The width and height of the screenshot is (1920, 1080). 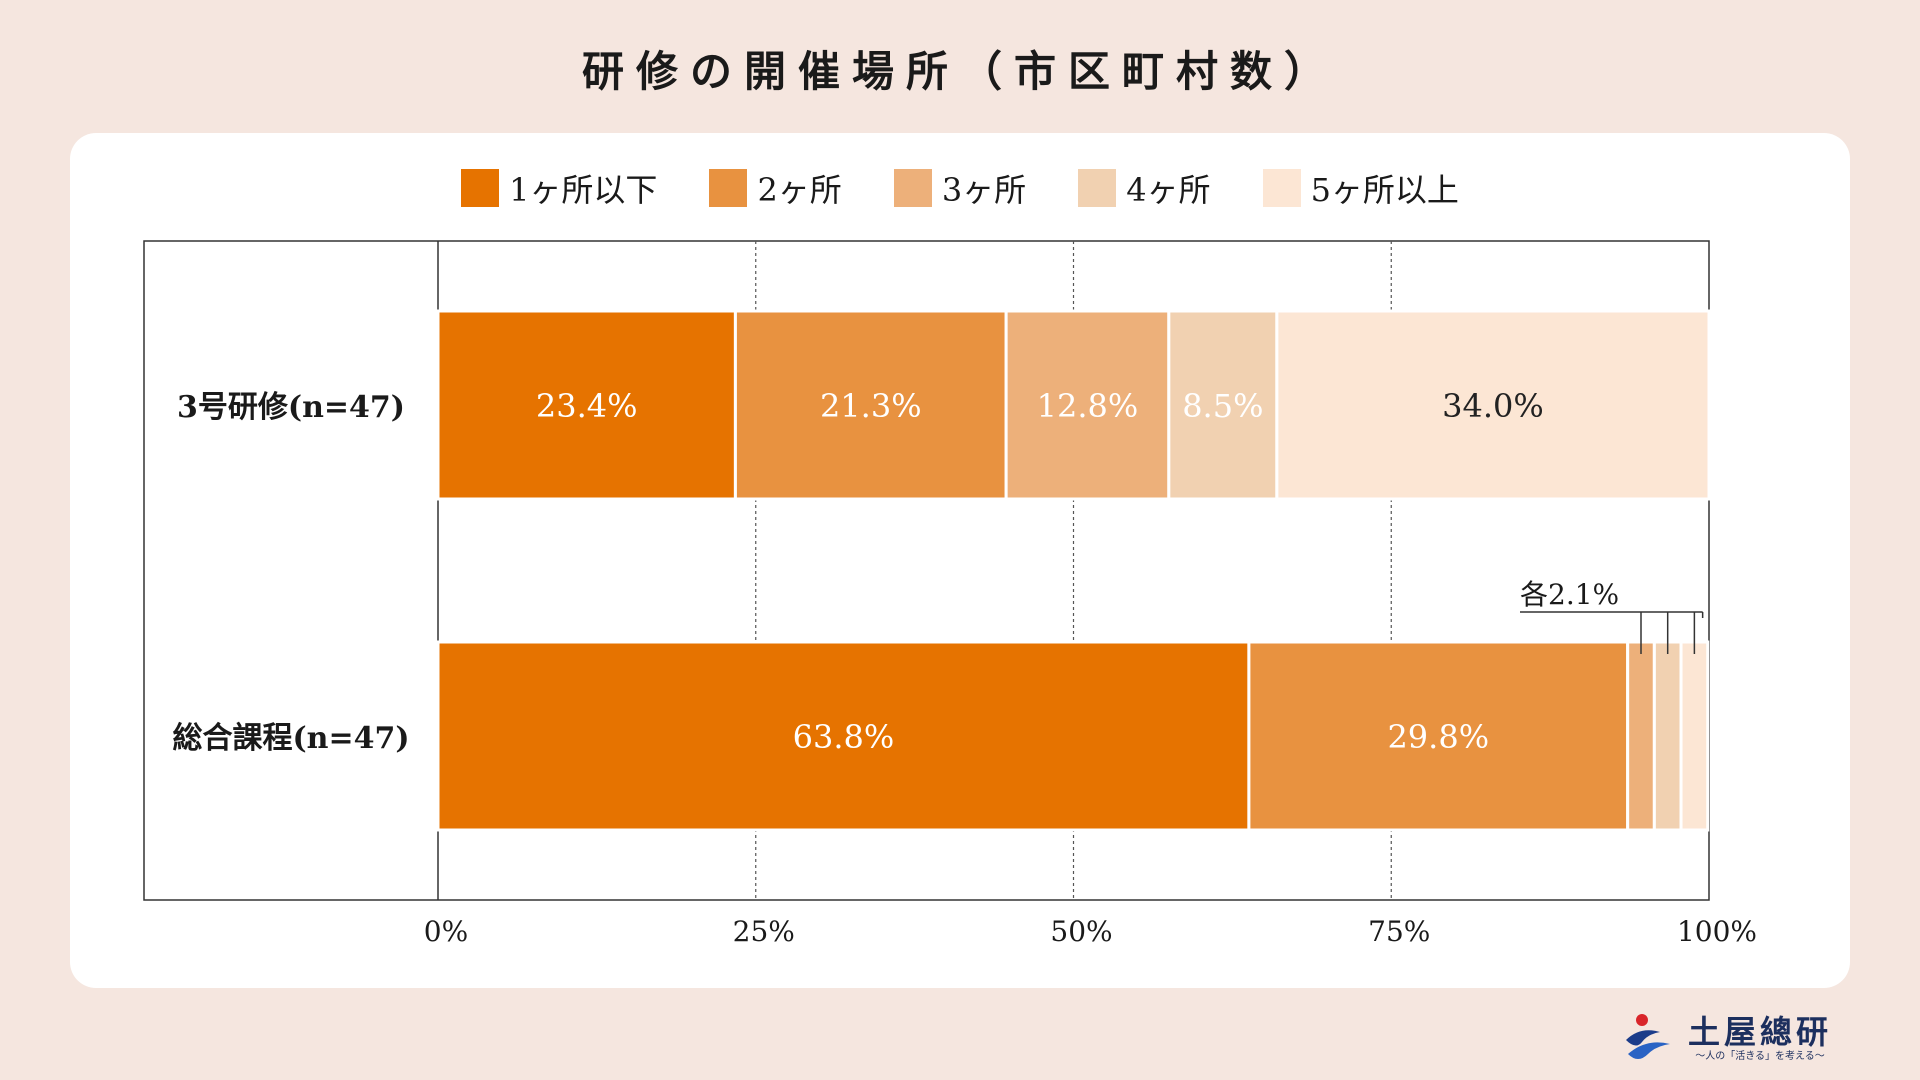 I want to click on legend-label: 1ヶ所以下, so click(x=583, y=190).